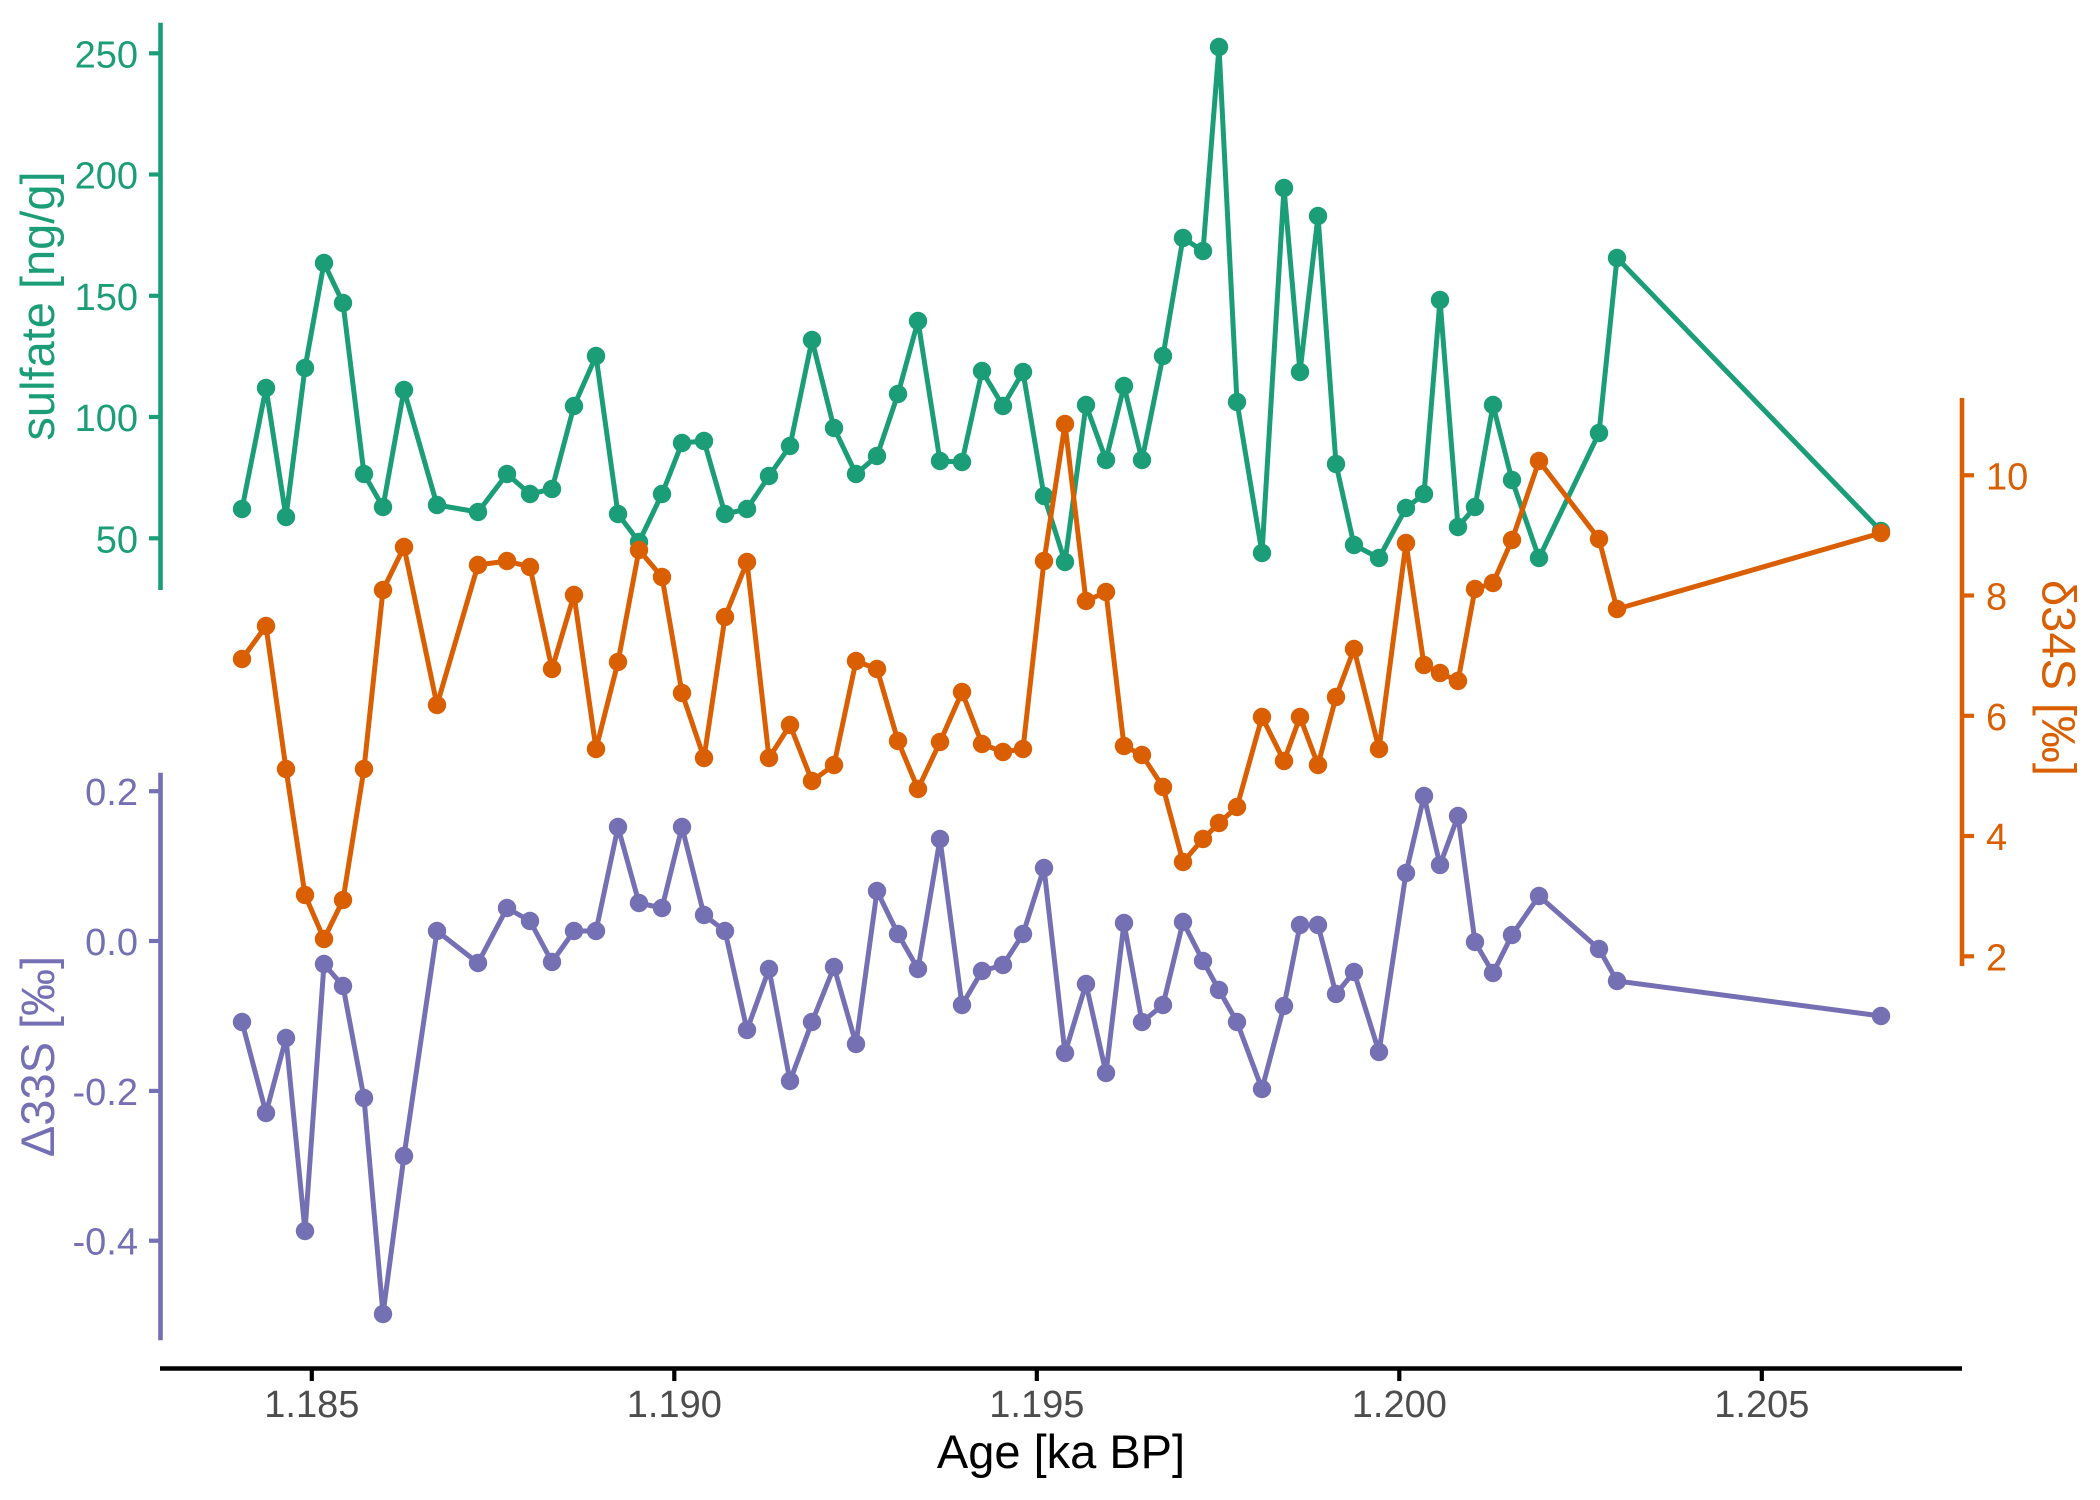 The width and height of the screenshot is (2100, 1500). What do you see at coordinates (106, 177) in the screenshot?
I see `svg-text: 200` at bounding box center [106, 177].